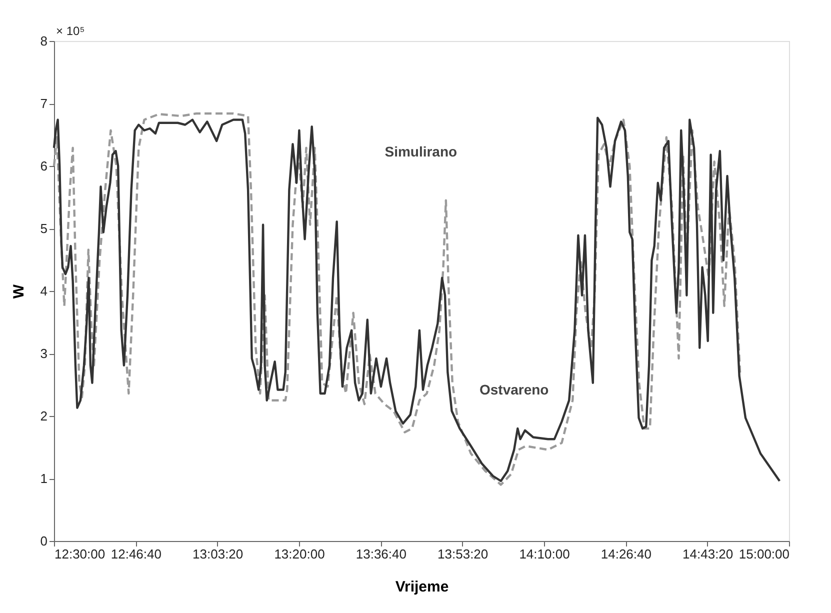 Image resolution: width=831 pixels, height=613 pixels. What do you see at coordinates (218, 554) in the screenshot?
I see `x-tick-label: 13:03:20` at bounding box center [218, 554].